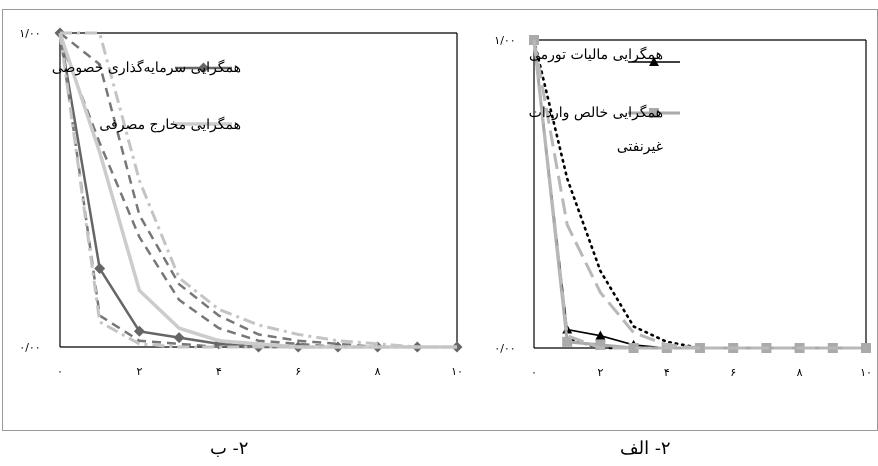 Image resolution: width=878 pixels, height=466 pixels. I want to click on legend-label-inflation-tax: همگرایی مالیات تورمی, so click(595, 55).